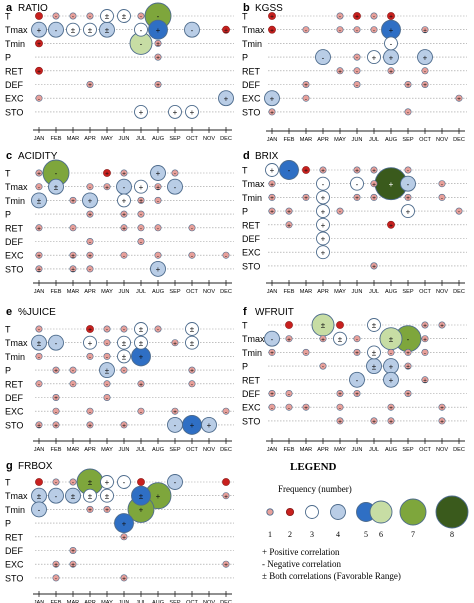 This screenshot has width=474, height=603. I want to click on x-tick-label: MAY, so click(107, 601).